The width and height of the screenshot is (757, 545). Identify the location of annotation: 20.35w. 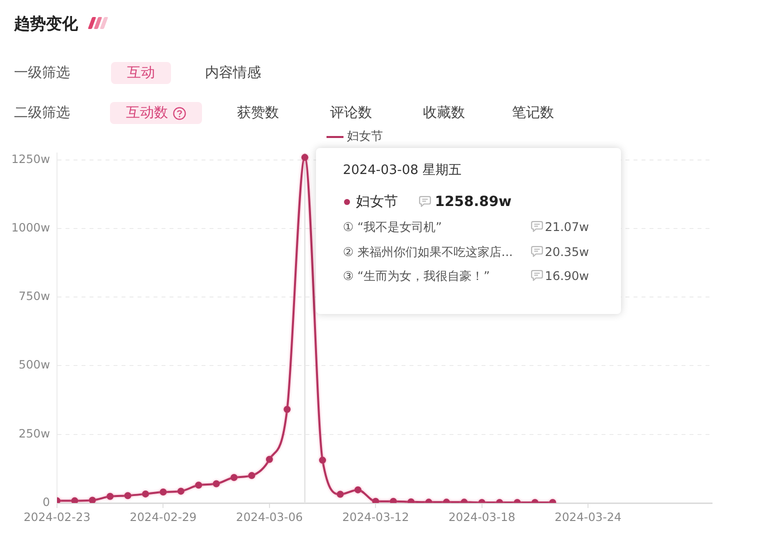
(566, 252).